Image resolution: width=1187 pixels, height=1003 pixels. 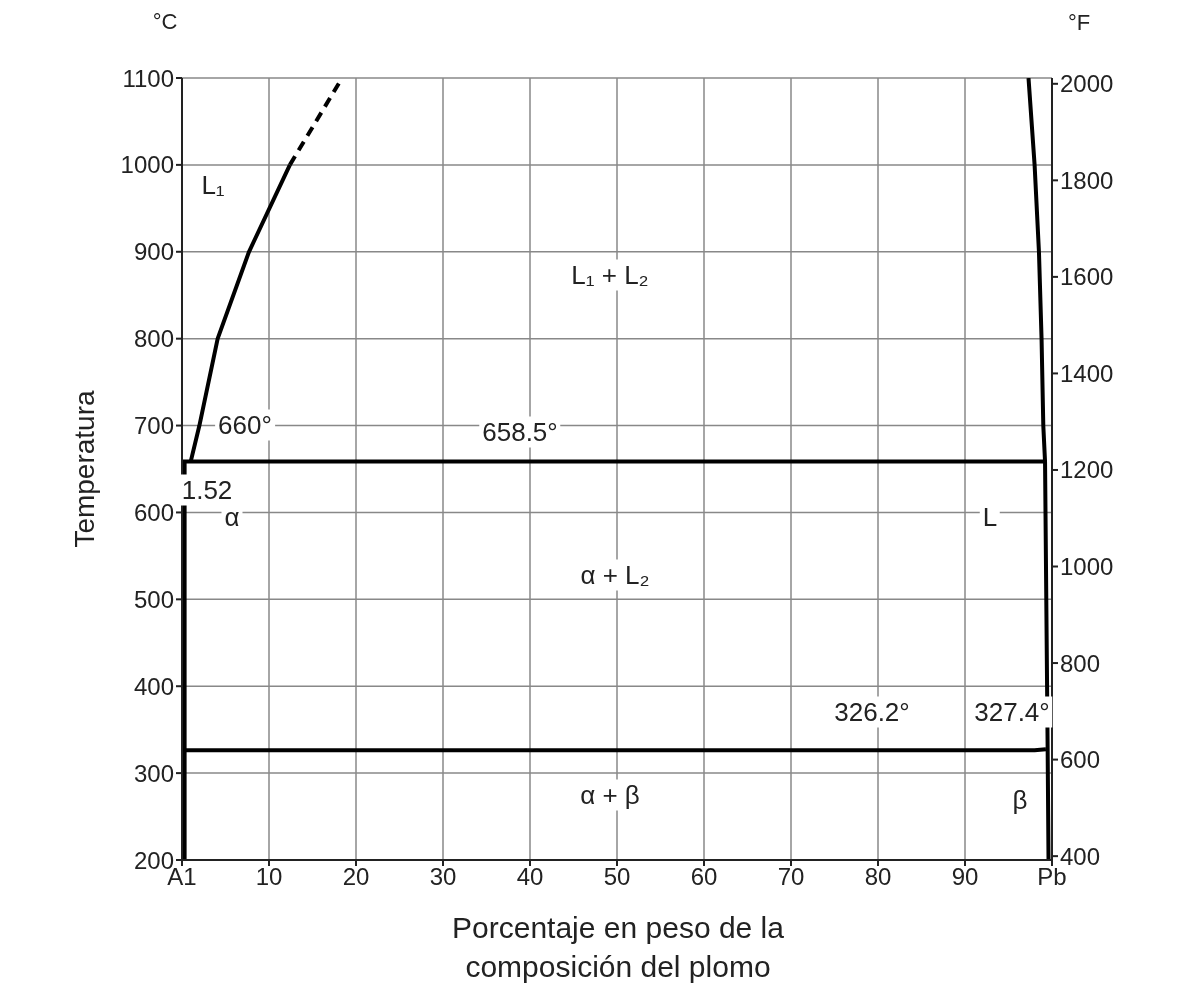 What do you see at coordinates (165, 22) in the screenshot?
I see `text: °C` at bounding box center [165, 22].